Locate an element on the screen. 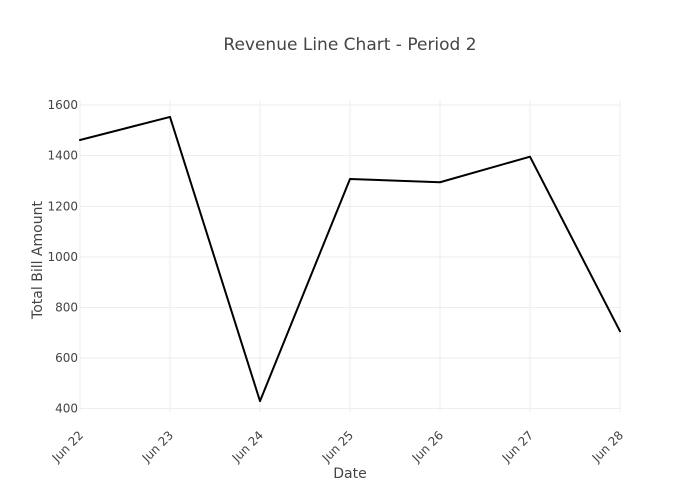 This screenshot has width=700, height=500. y-tick-label: 1200 is located at coordinates (62, 206).